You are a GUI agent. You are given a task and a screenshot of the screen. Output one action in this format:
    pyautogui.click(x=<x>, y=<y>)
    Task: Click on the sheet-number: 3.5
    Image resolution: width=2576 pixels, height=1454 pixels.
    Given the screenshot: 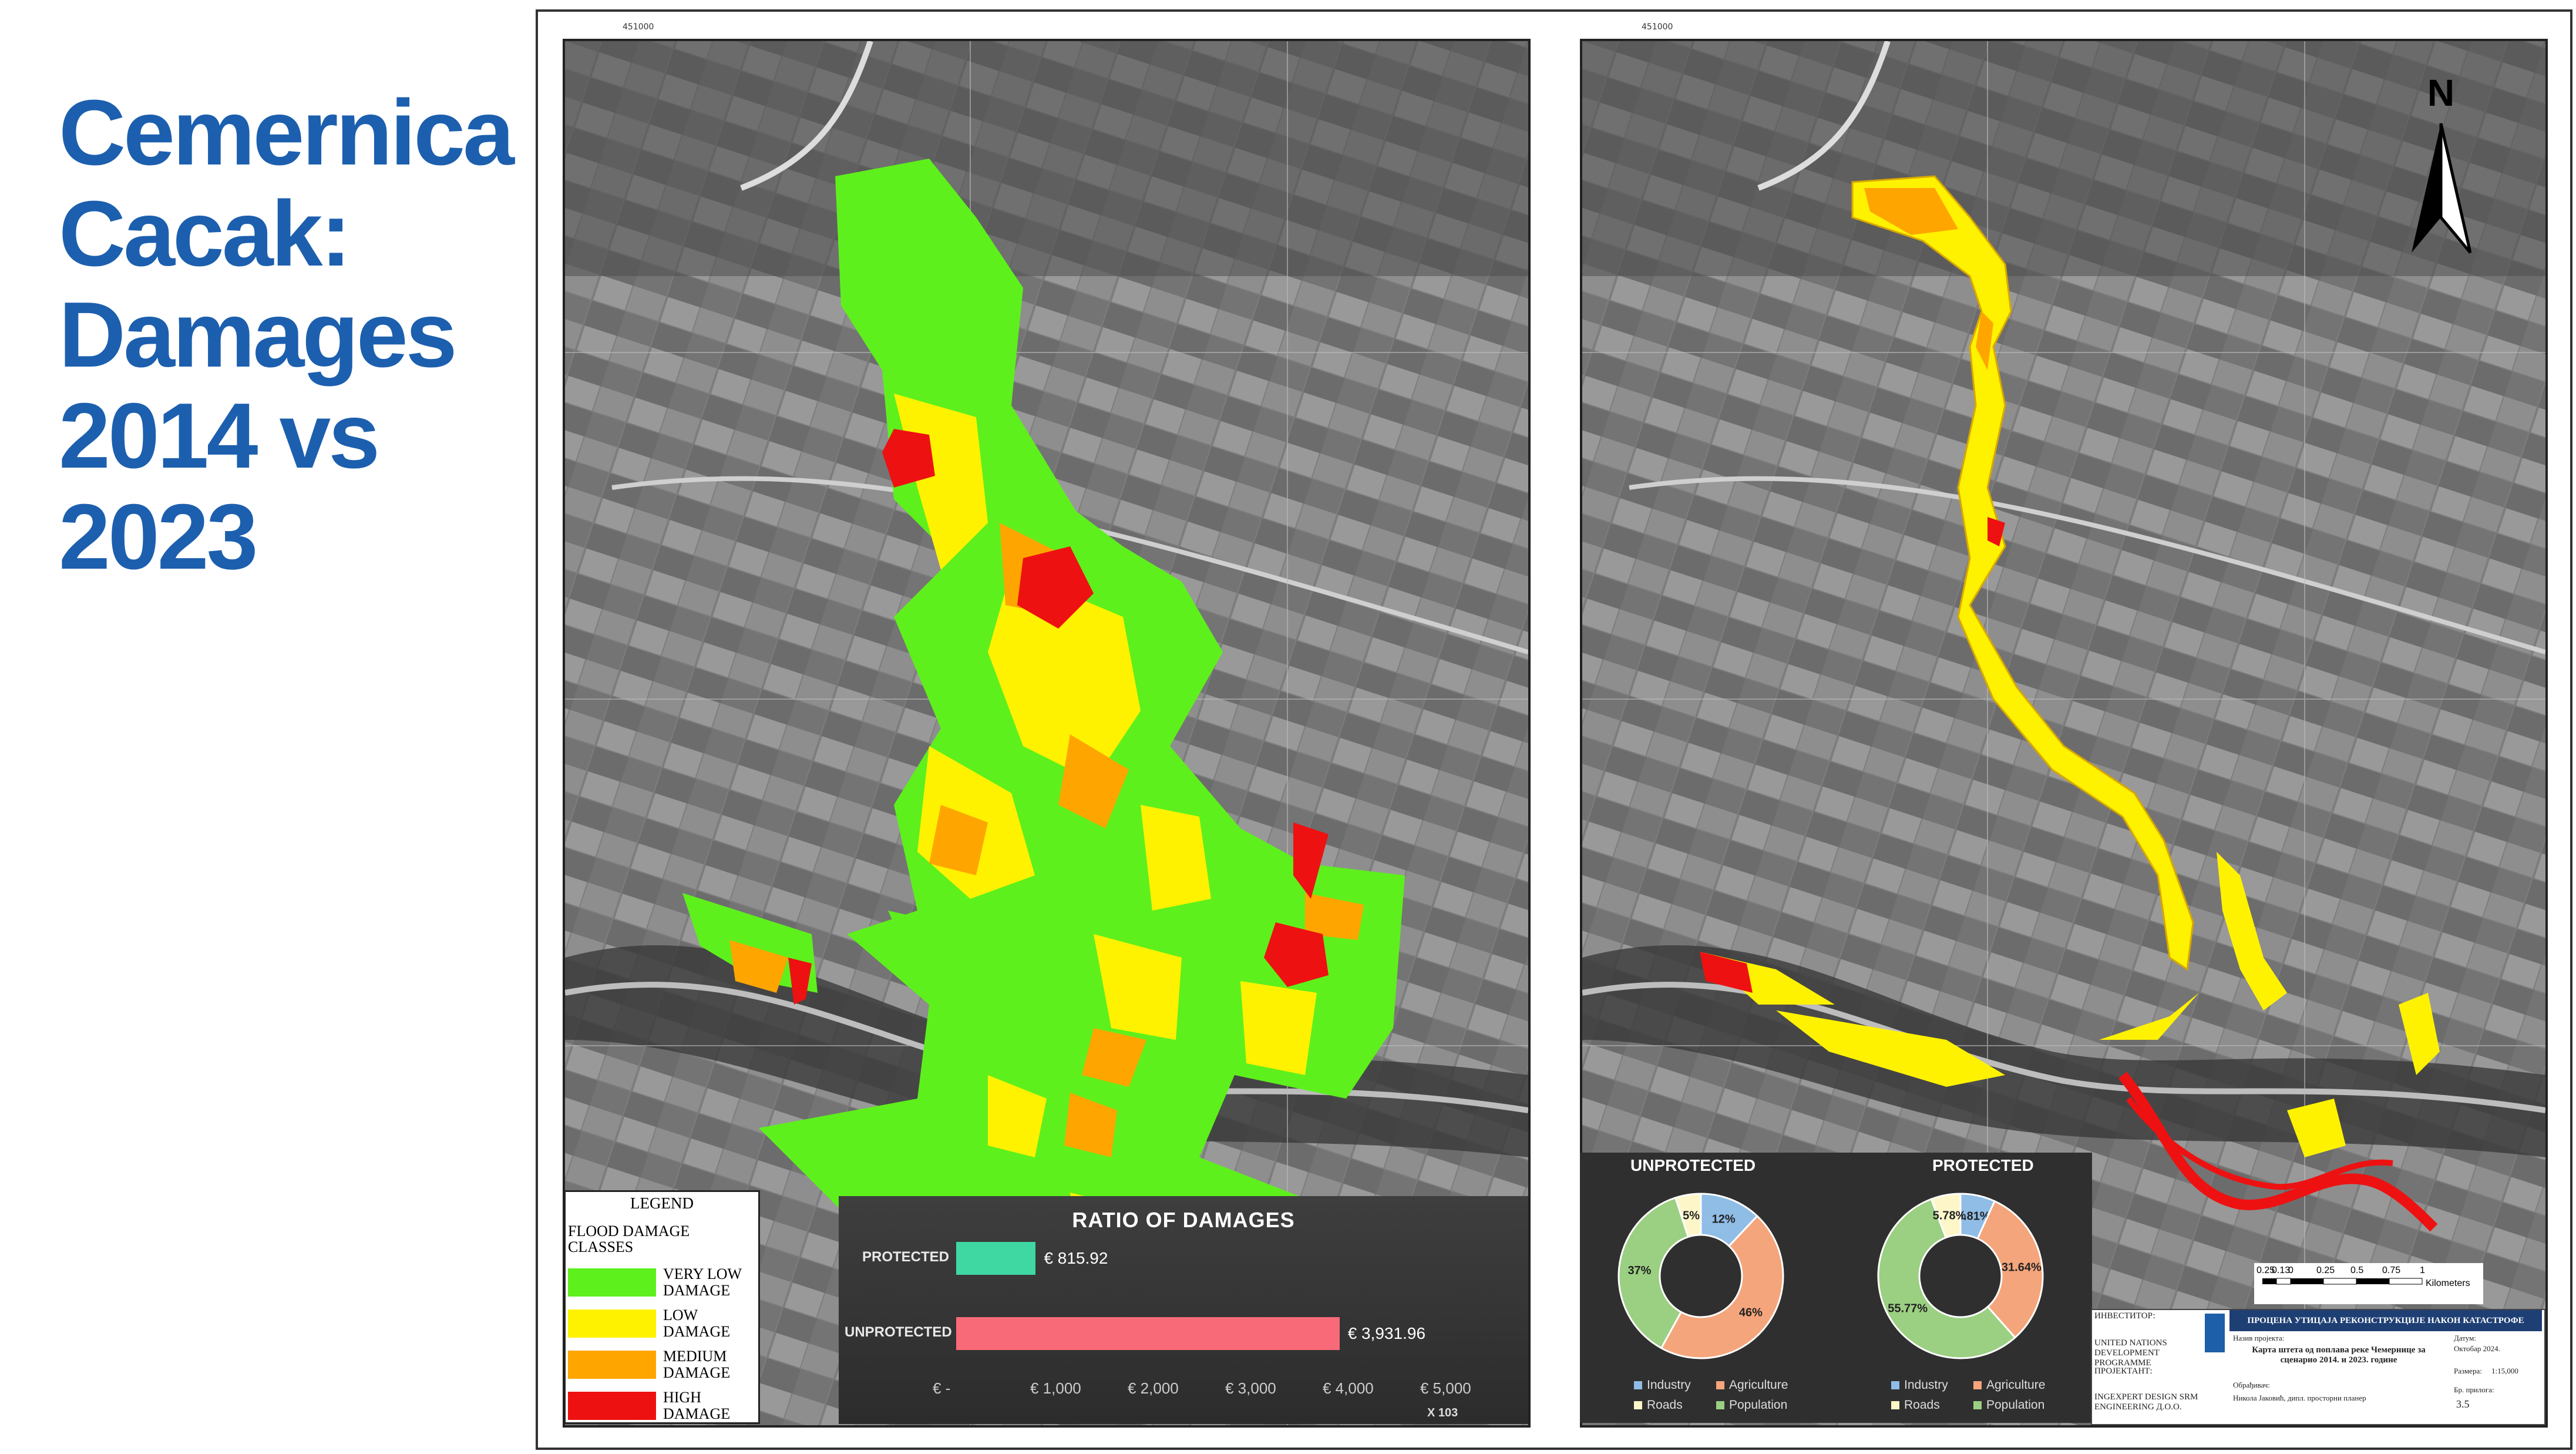 What is the action you would take?
    pyautogui.click(x=2463, y=1404)
    